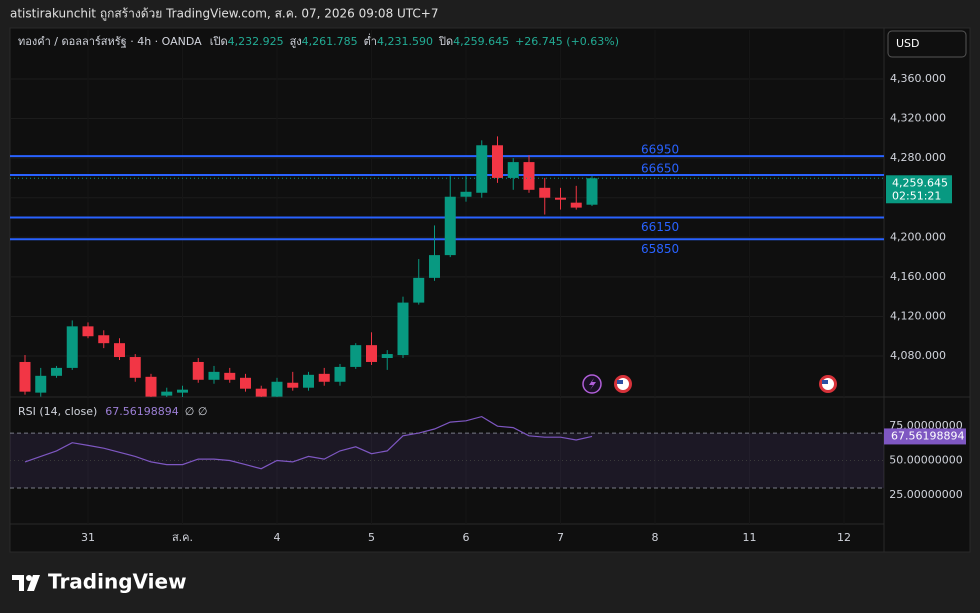  I want to click on brand-logo, so click(26, 583).